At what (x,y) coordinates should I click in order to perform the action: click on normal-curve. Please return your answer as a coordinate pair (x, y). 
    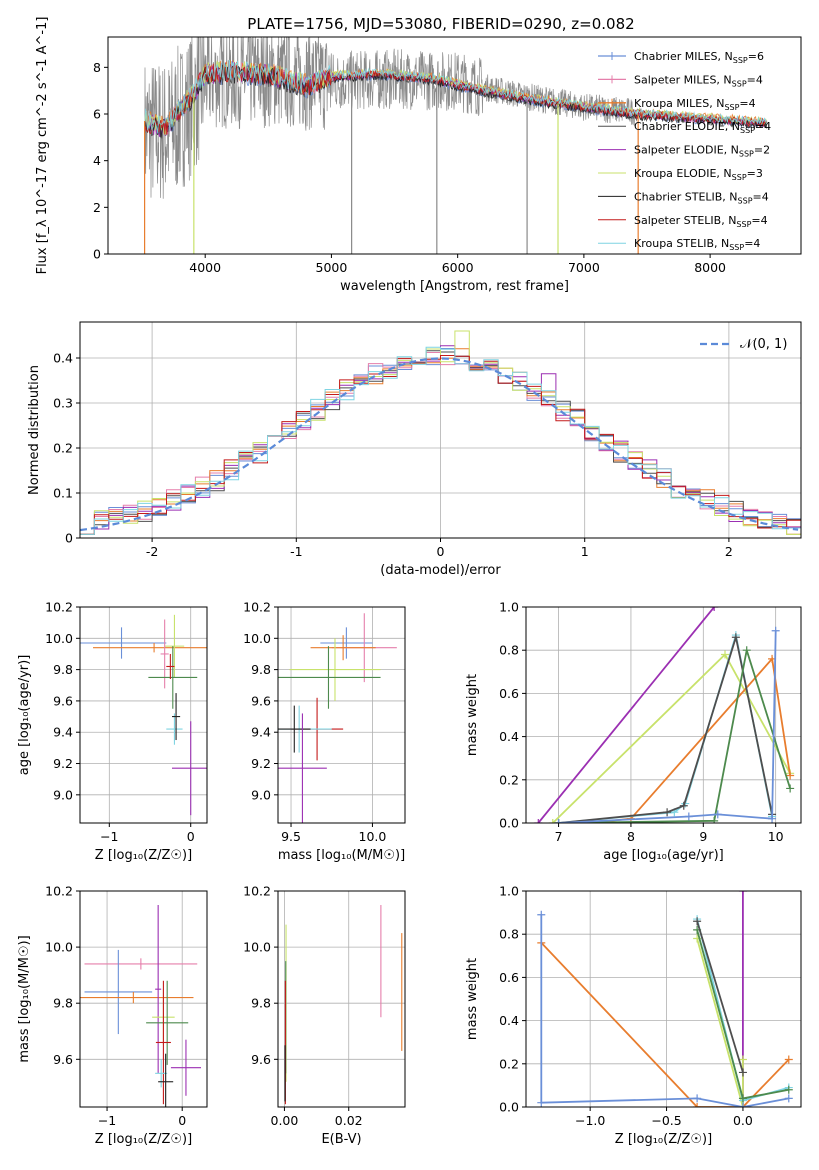
    Looking at the image, I should click on (439, 444).